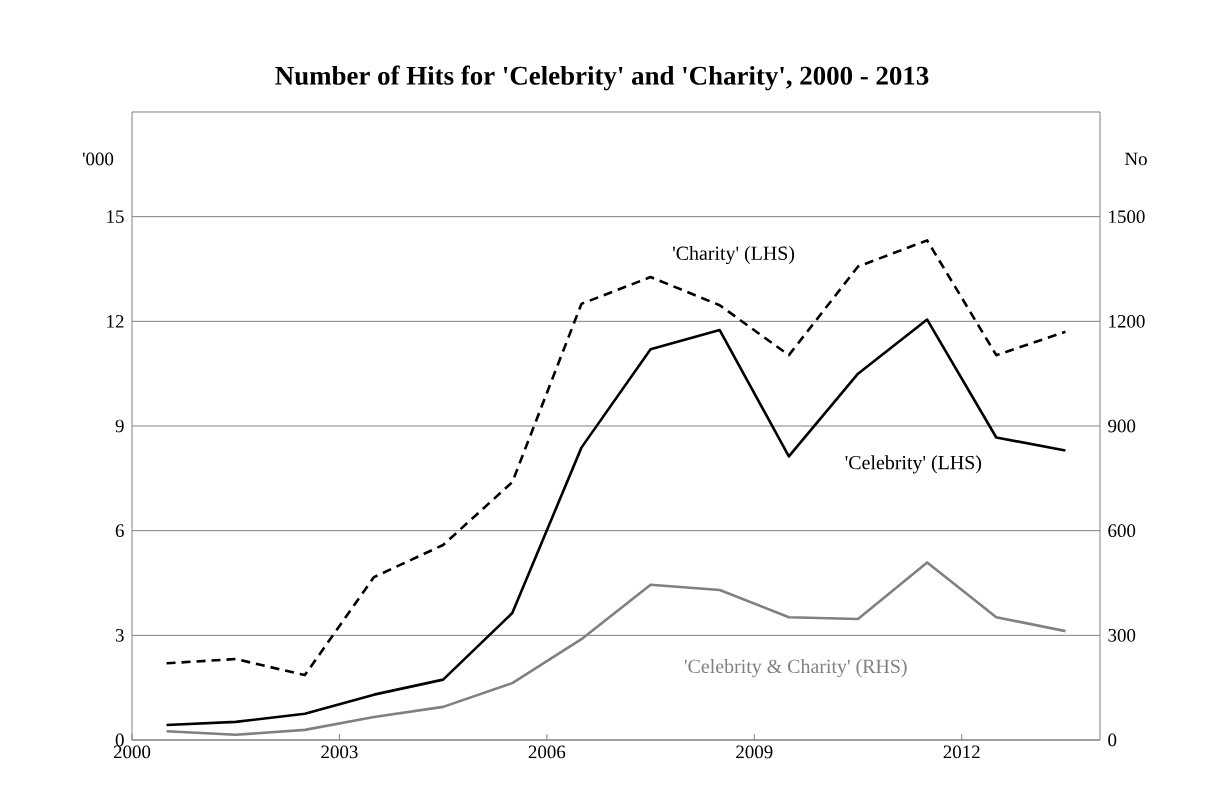  What do you see at coordinates (733, 255) in the screenshot?
I see `series-label: 'Charity' (LHS)` at bounding box center [733, 255].